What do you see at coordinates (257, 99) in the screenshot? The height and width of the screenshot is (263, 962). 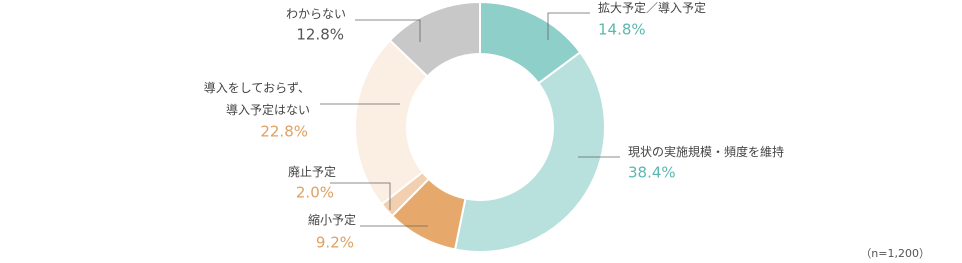 I see `segment-label: 導入をしておらず、導入予定はない` at bounding box center [257, 99].